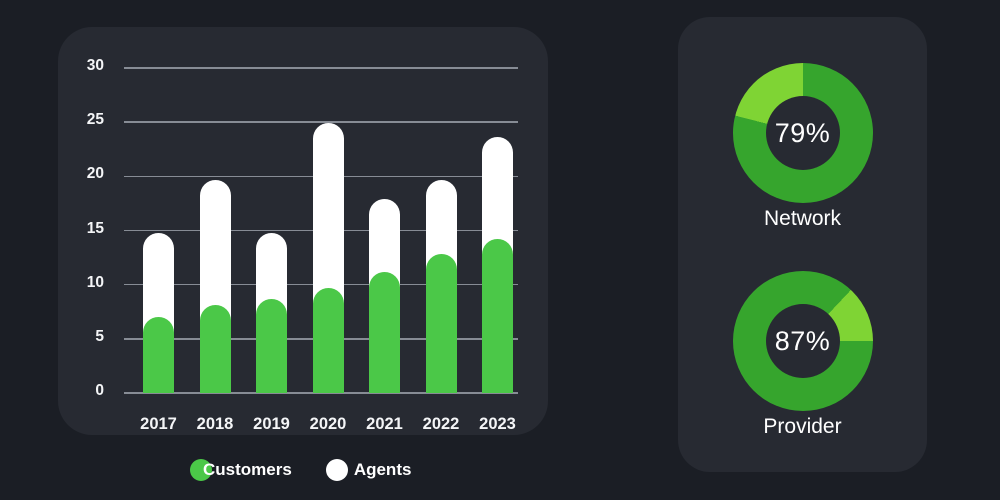 This screenshot has height=500, width=1000. I want to click on customers-bar-2017, so click(158, 355).